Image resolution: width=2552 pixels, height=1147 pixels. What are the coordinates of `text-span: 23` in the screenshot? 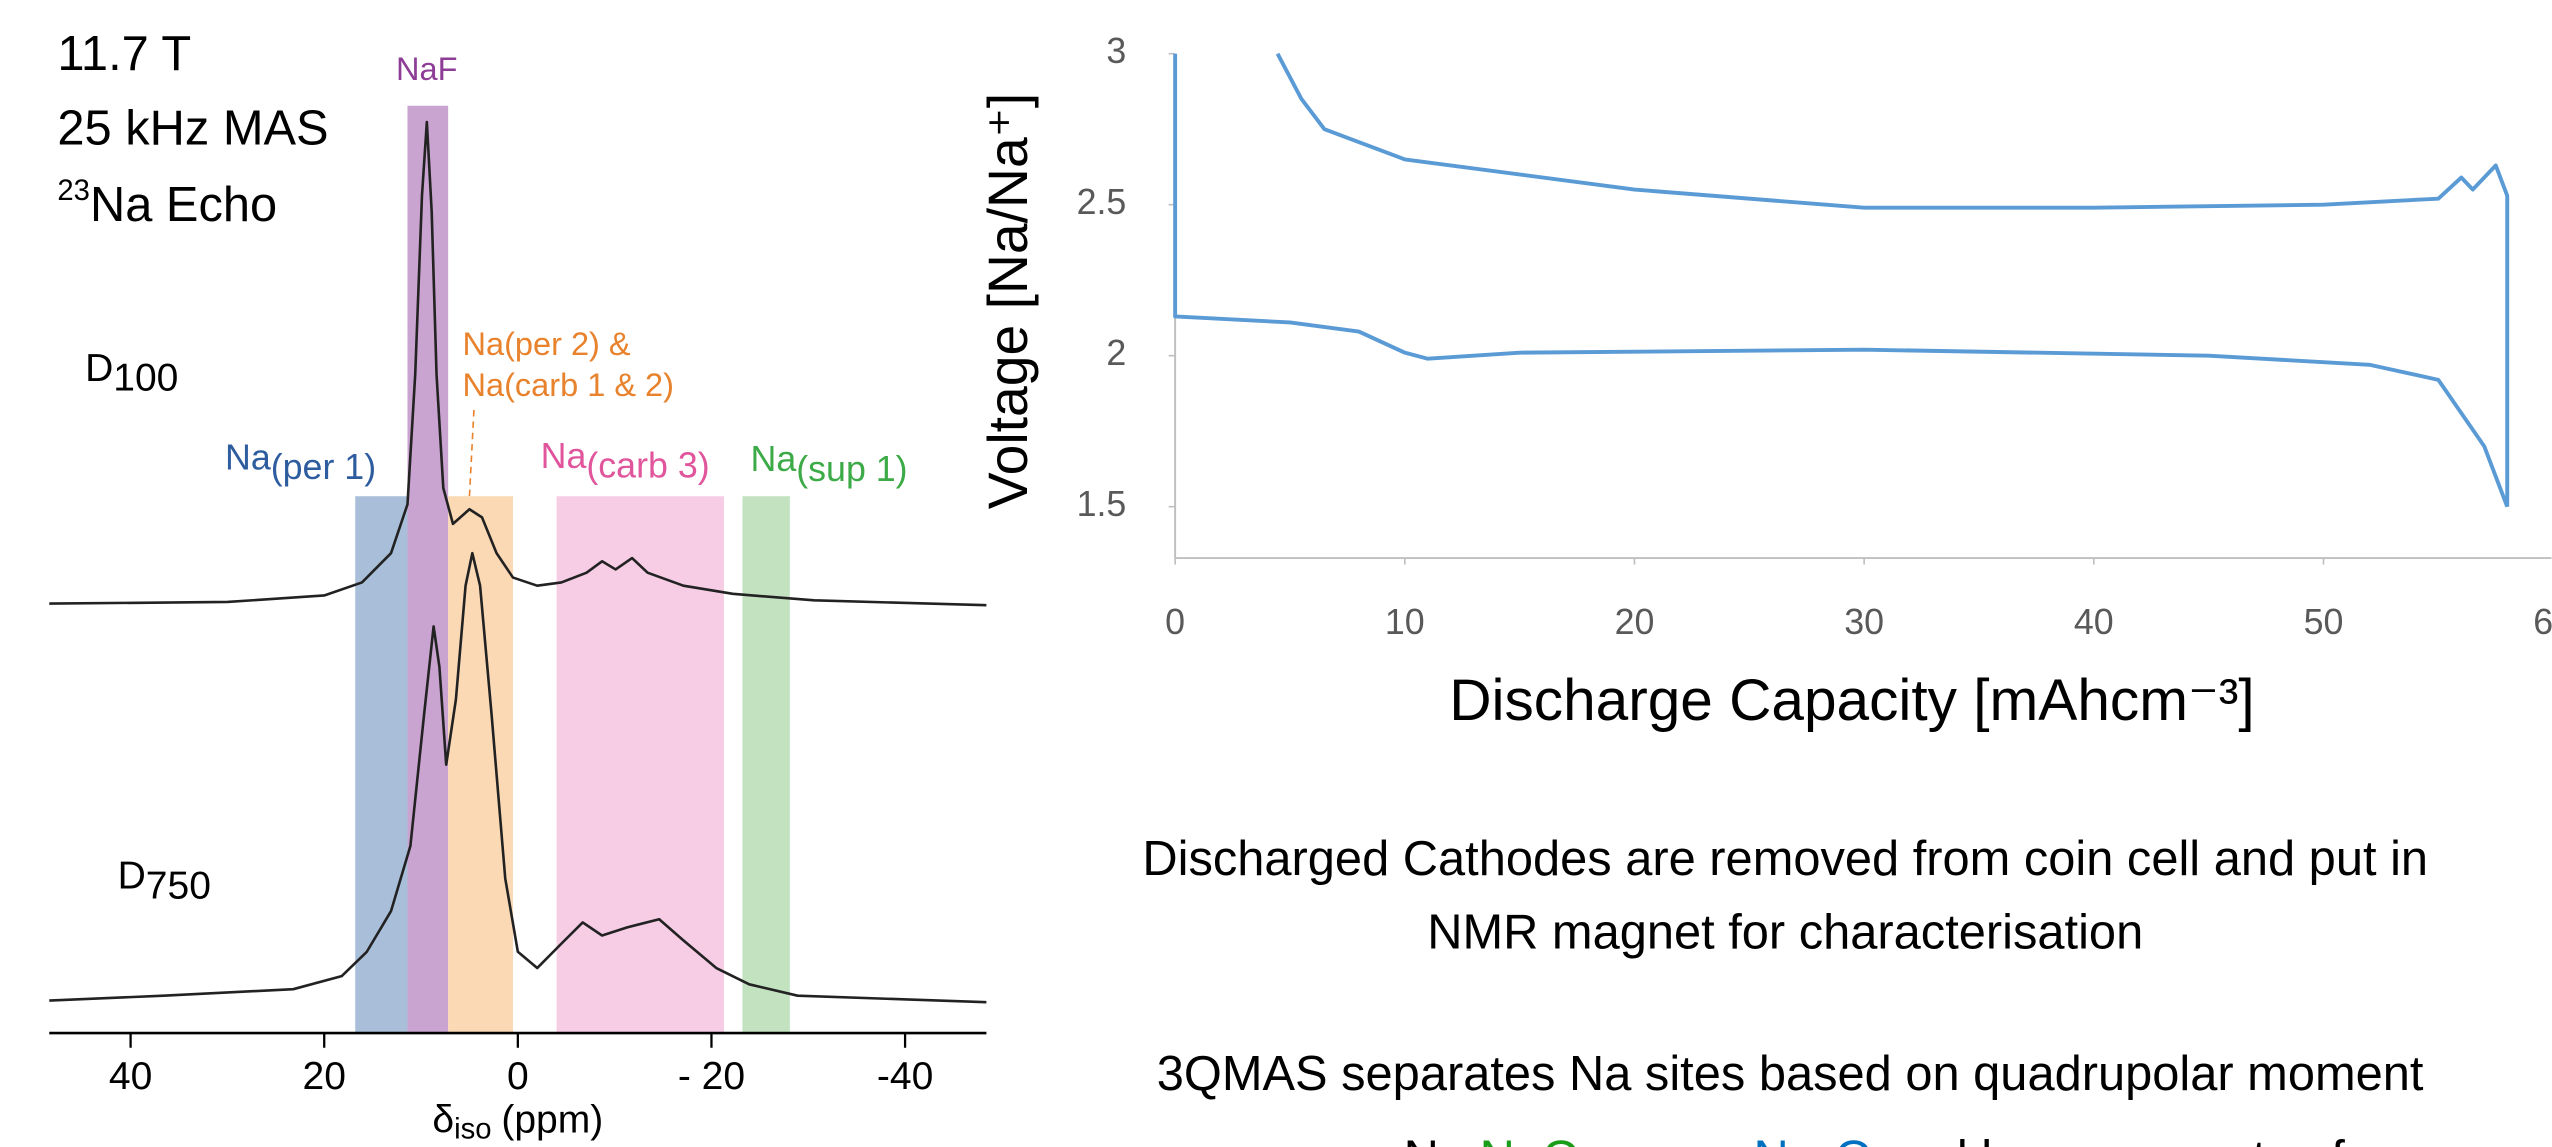 It's located at (73, 190).